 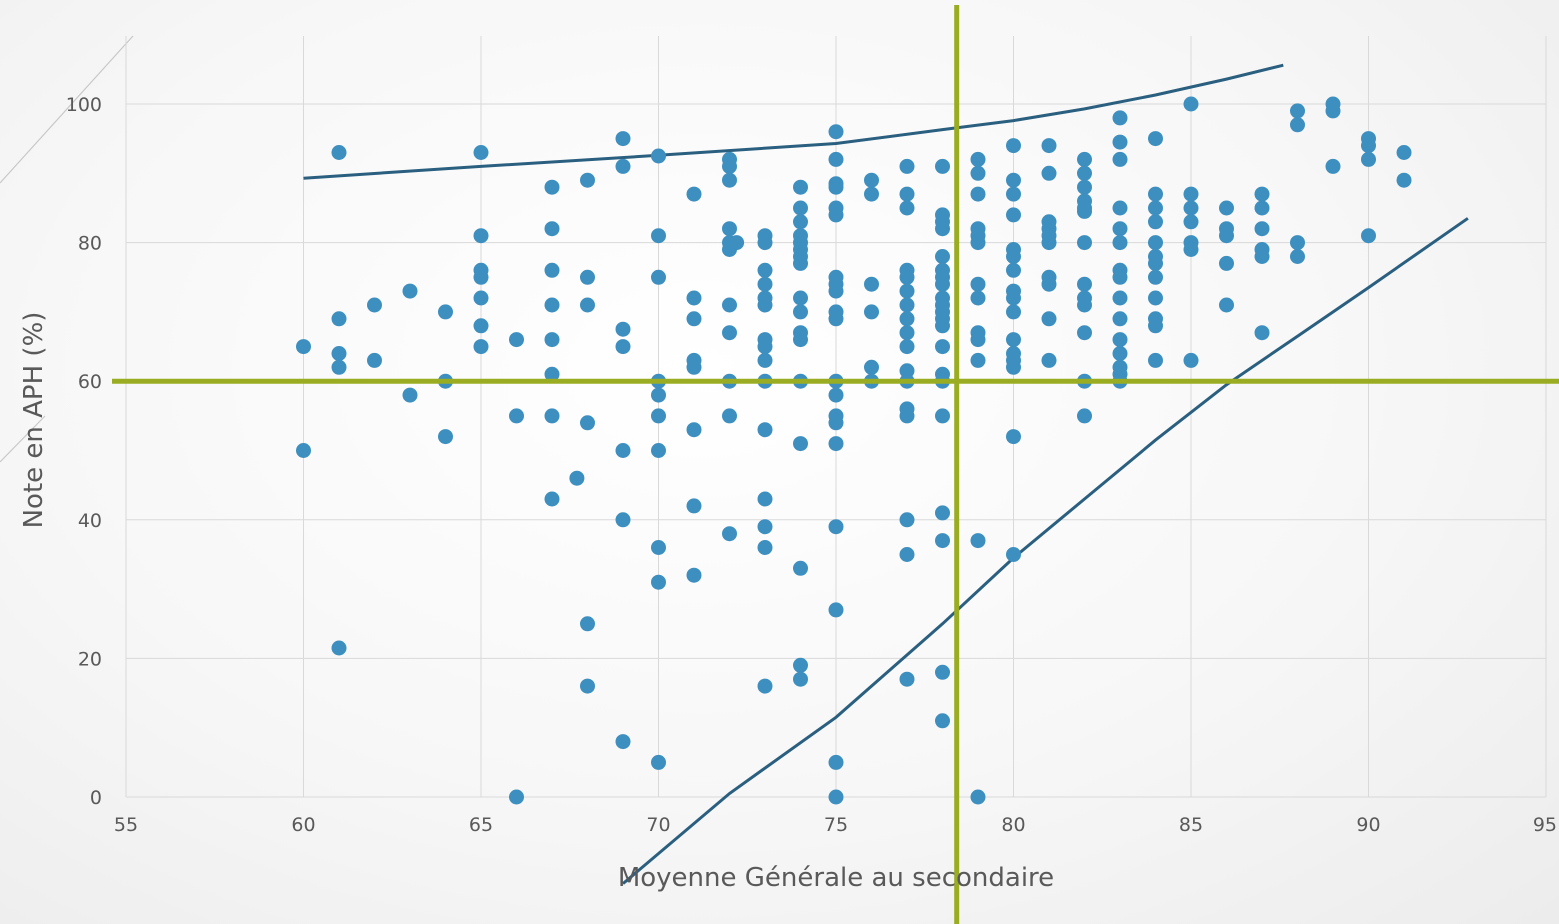 What do you see at coordinates (67, 109) in the screenshot?
I see `decorative-diagonal-line` at bounding box center [67, 109].